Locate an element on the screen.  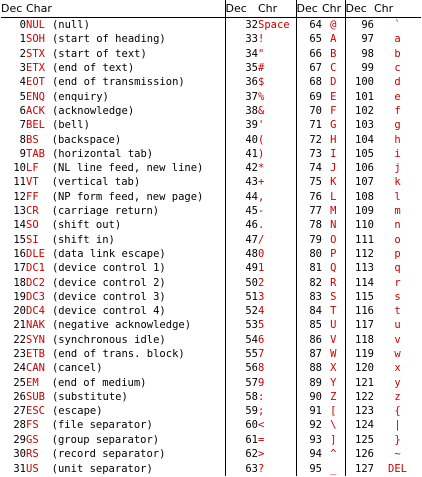
table-row: 18 DC2 (device control 2) 50 2 82 R 114 r is located at coordinates (211, 282).